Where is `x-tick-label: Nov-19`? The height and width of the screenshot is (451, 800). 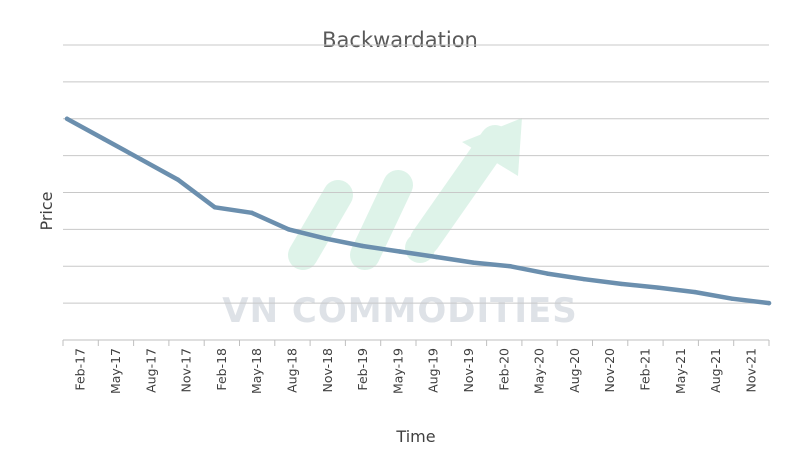 x-tick-label: Nov-19 is located at coordinates (468, 370).